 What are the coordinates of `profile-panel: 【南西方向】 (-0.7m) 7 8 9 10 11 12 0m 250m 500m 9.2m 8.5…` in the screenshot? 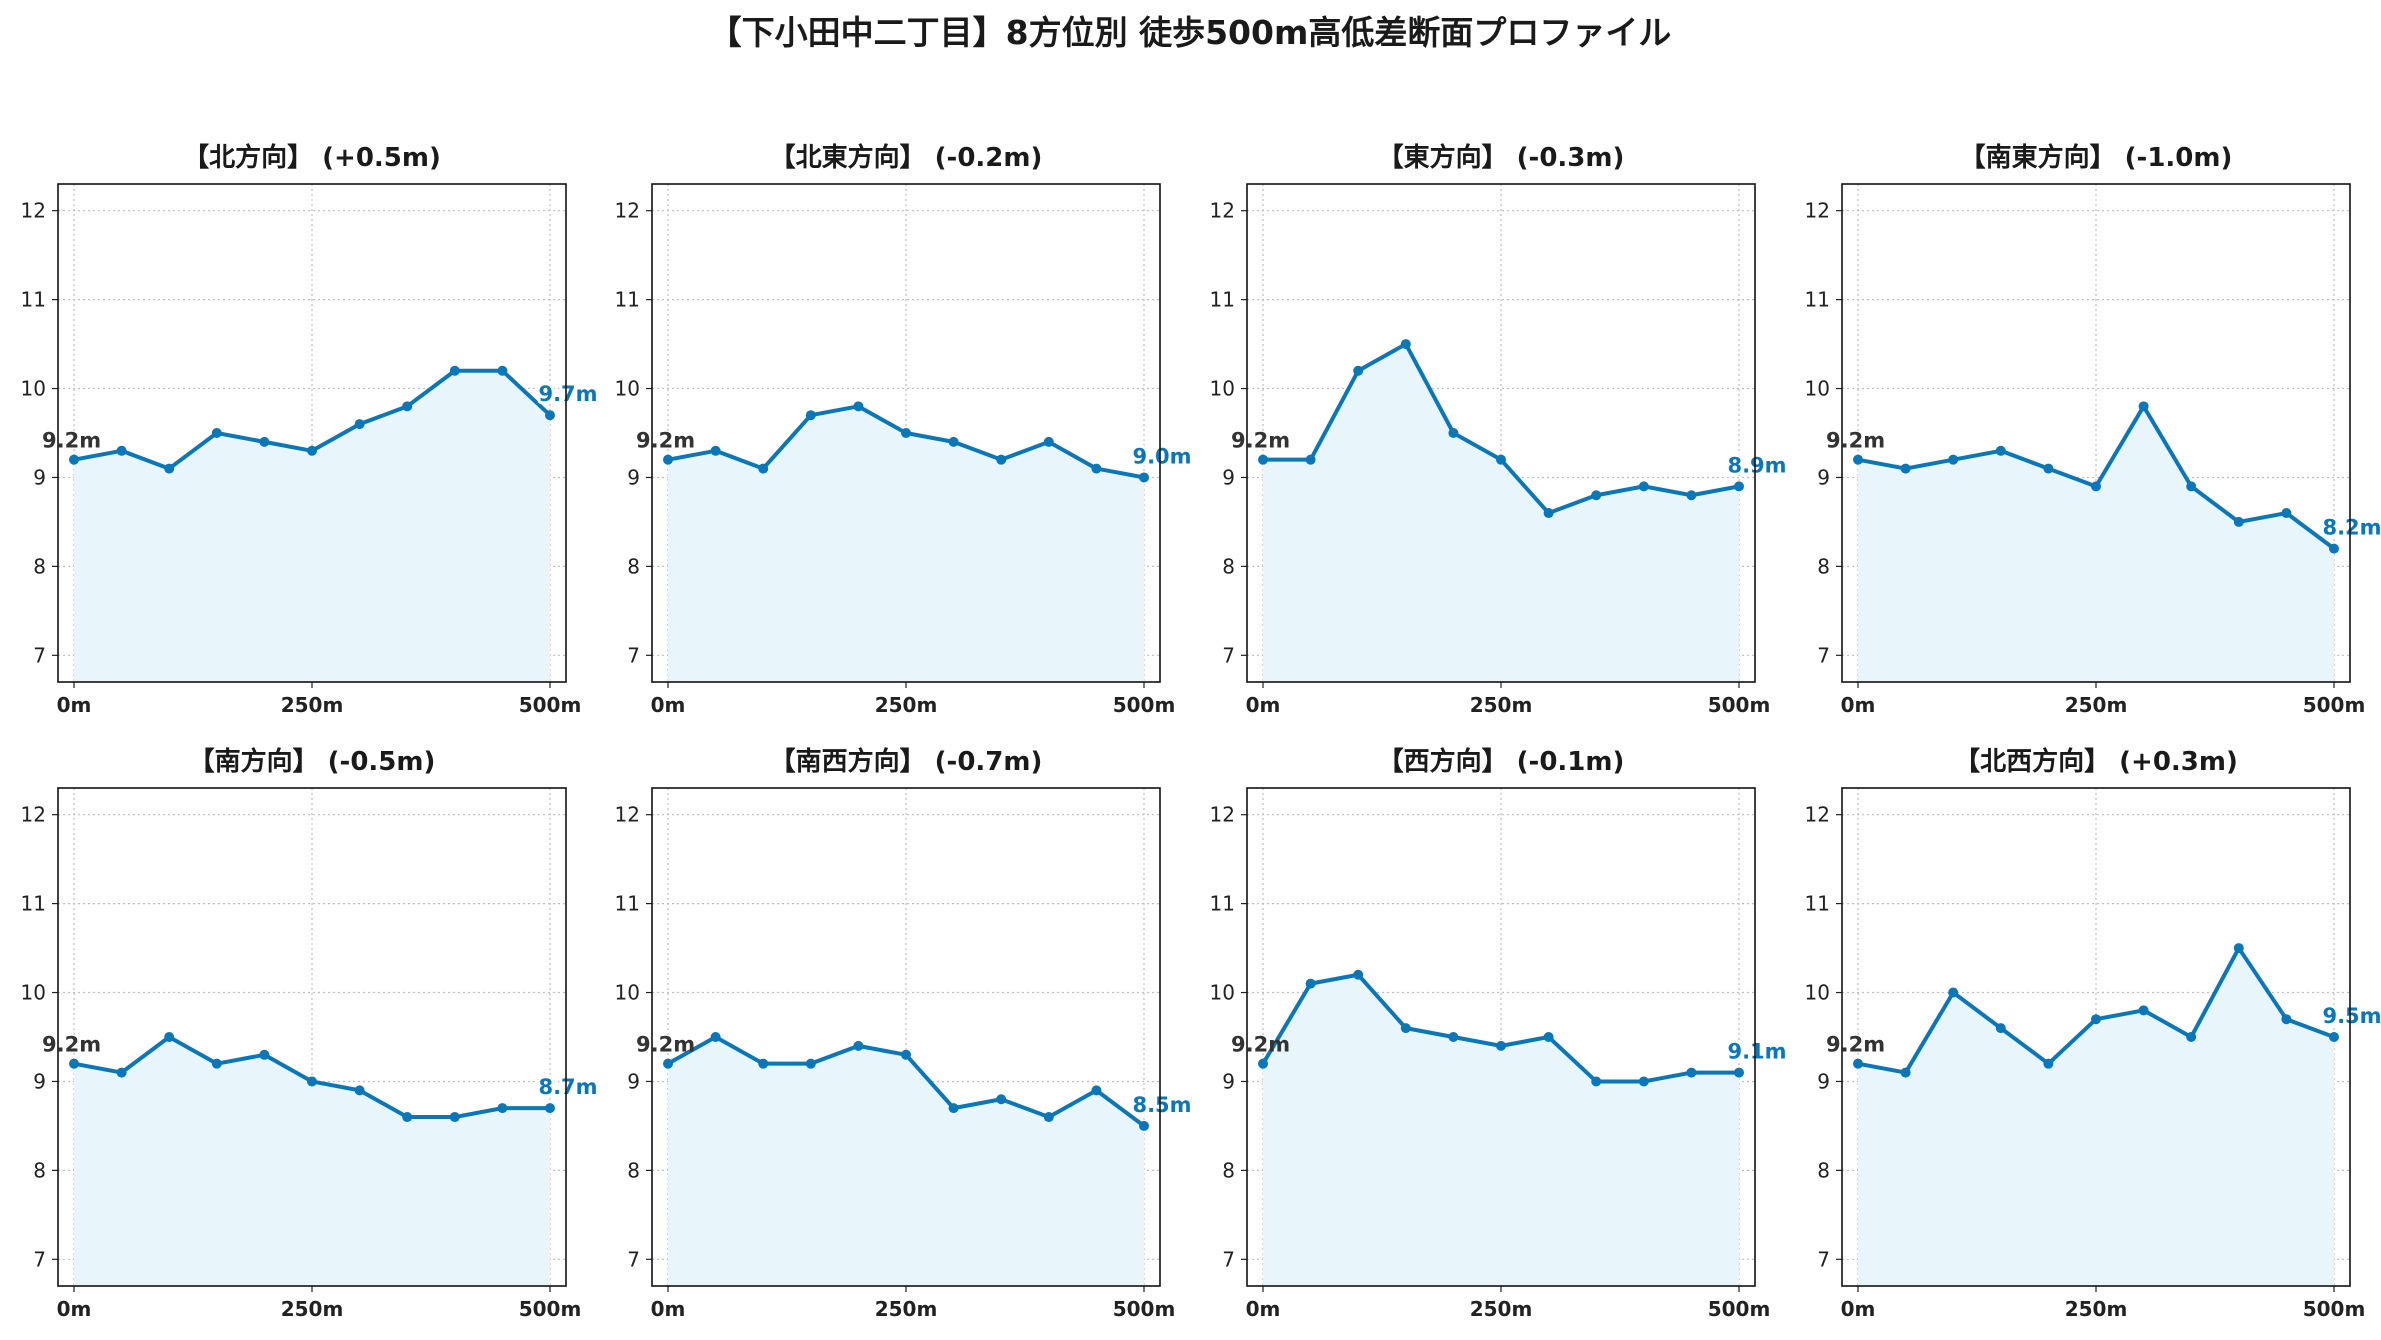 It's located at (905, 1033).